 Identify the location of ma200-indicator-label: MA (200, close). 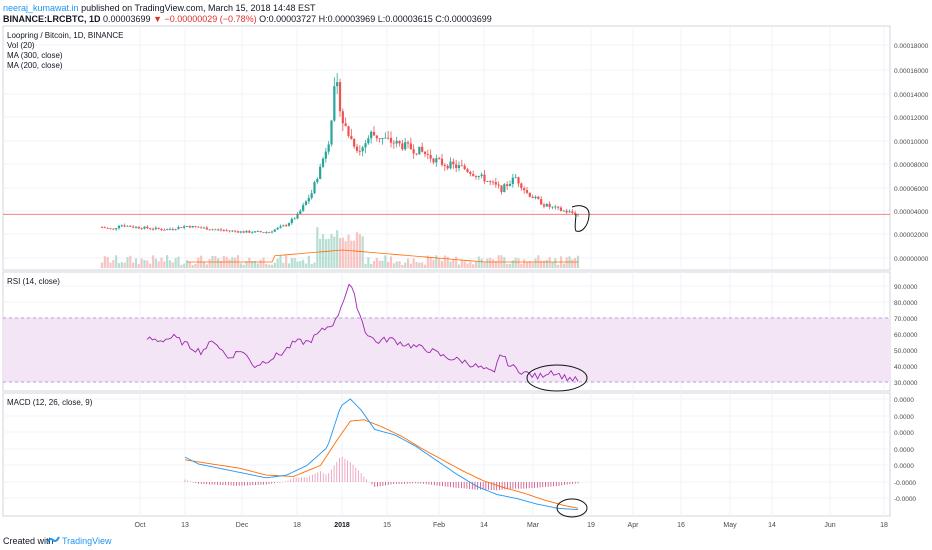
(35, 65).